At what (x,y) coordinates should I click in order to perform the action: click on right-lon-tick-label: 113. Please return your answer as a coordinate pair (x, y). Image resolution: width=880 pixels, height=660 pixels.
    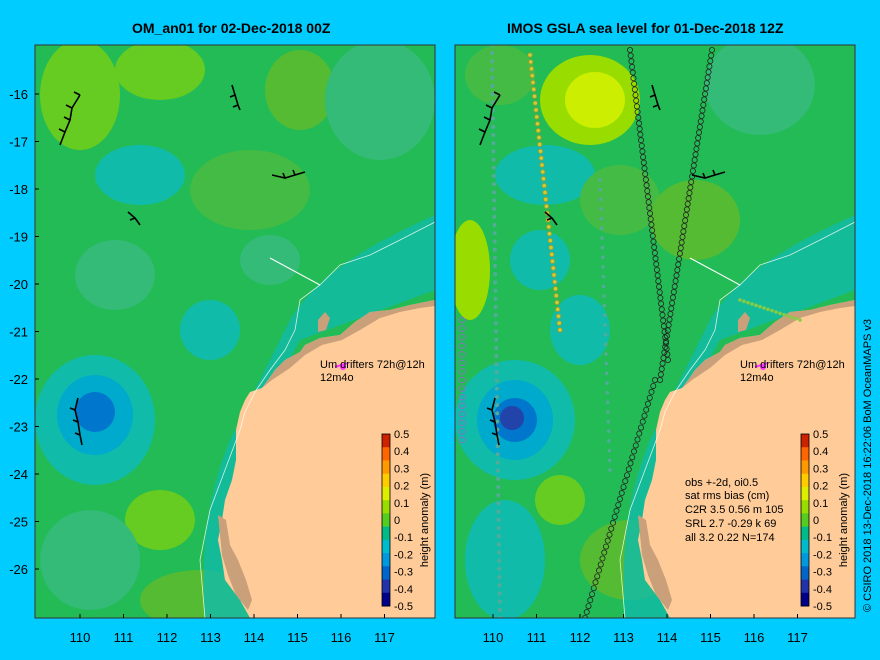
    Looking at the image, I should click on (623, 637).